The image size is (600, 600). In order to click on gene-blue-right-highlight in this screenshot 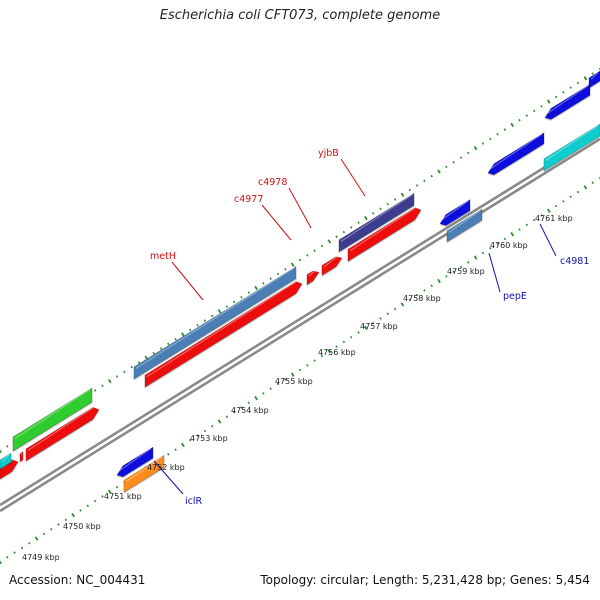, I will do `click(516, 151)`.